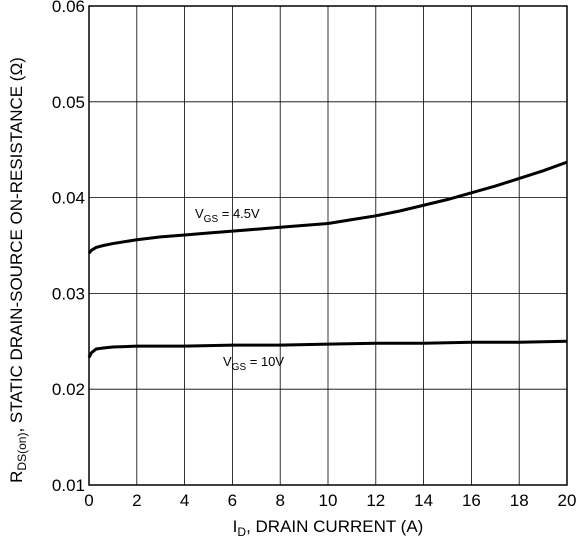  Describe the element at coordinates (519, 500) in the screenshot. I see `x-tick-label: 18` at that location.